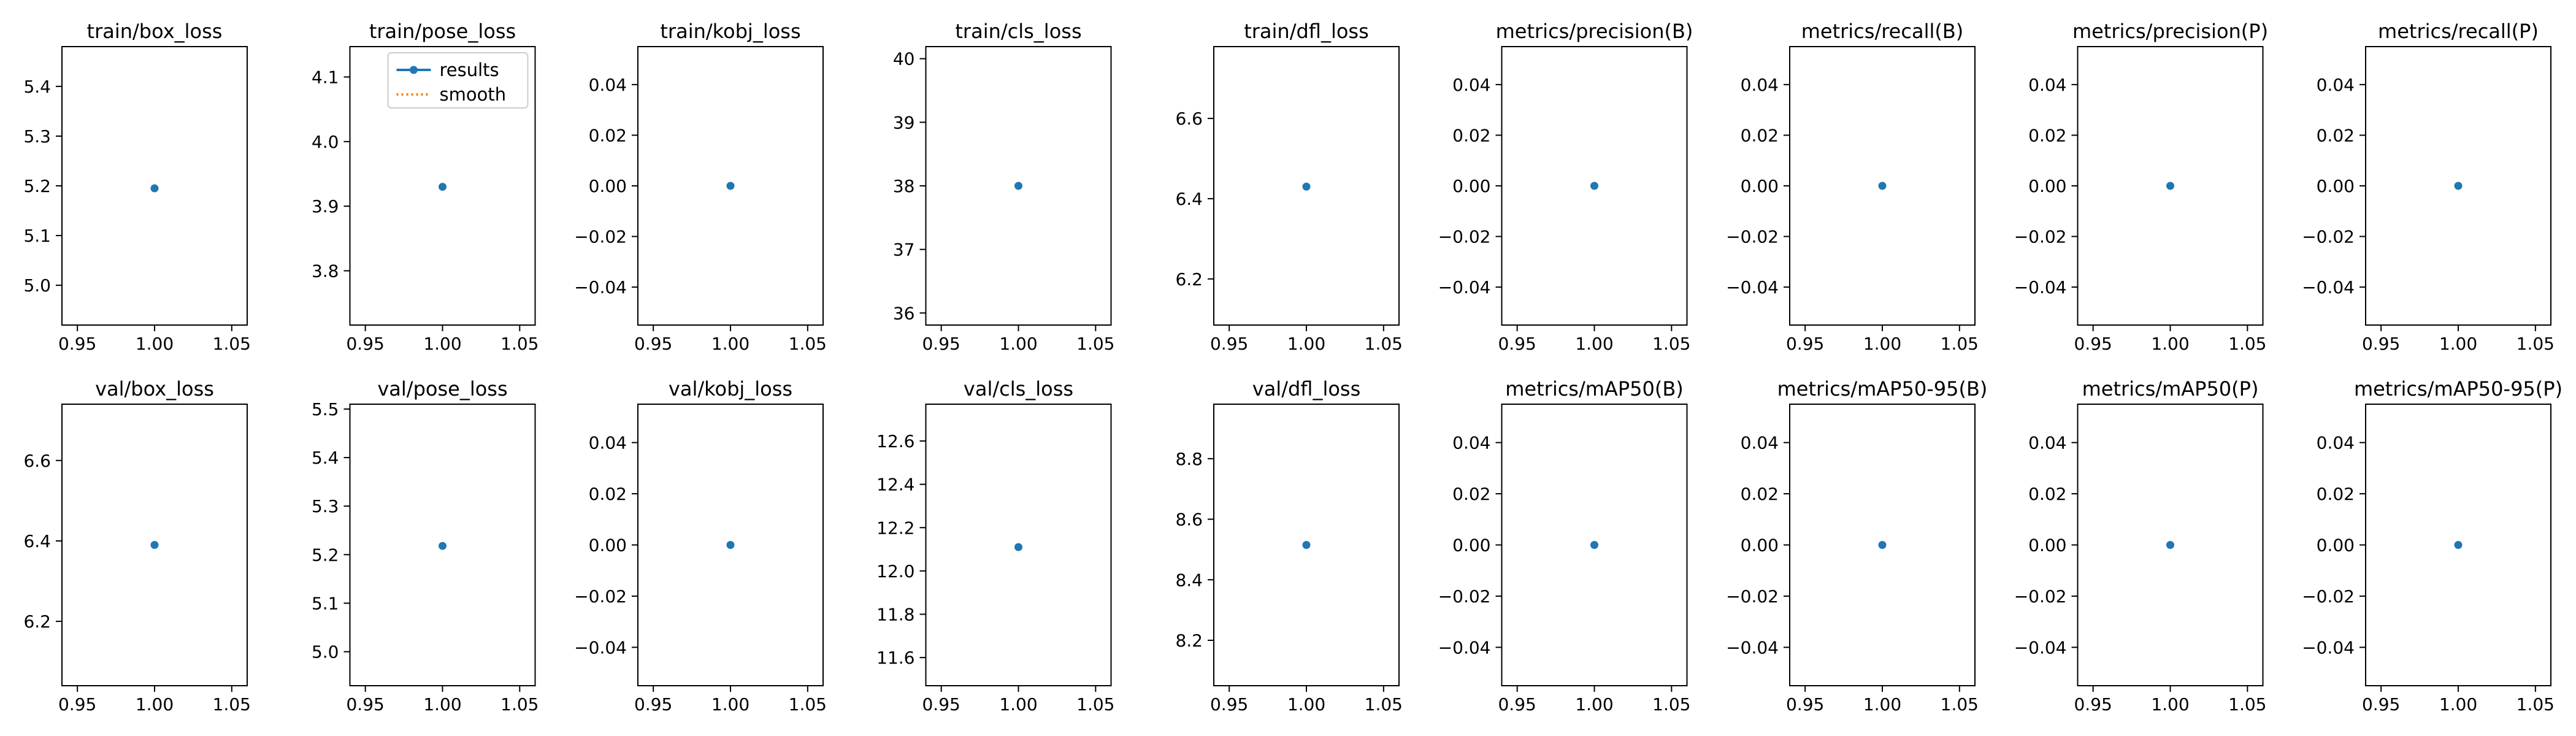 This screenshot has width=2576, height=736. I want to click on chart-title: val/kobj_loss, so click(730, 389).